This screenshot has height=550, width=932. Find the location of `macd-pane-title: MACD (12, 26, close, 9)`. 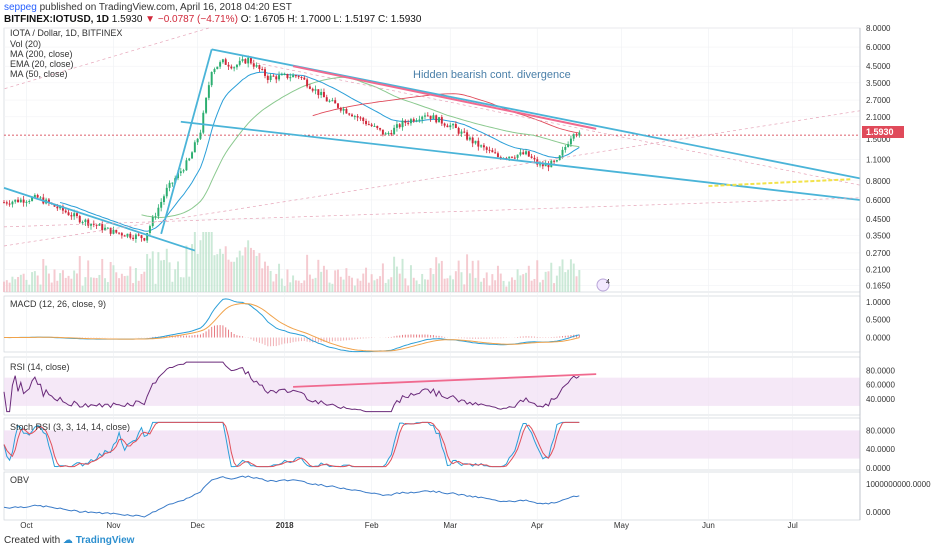

macd-pane-title: MACD (12, 26, close, 9) is located at coordinates (58, 304).